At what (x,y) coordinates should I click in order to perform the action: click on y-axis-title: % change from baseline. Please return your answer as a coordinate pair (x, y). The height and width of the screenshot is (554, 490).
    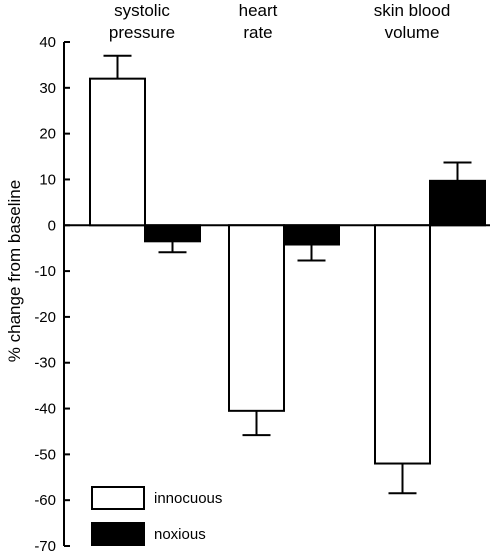
    Looking at the image, I should click on (14, 271).